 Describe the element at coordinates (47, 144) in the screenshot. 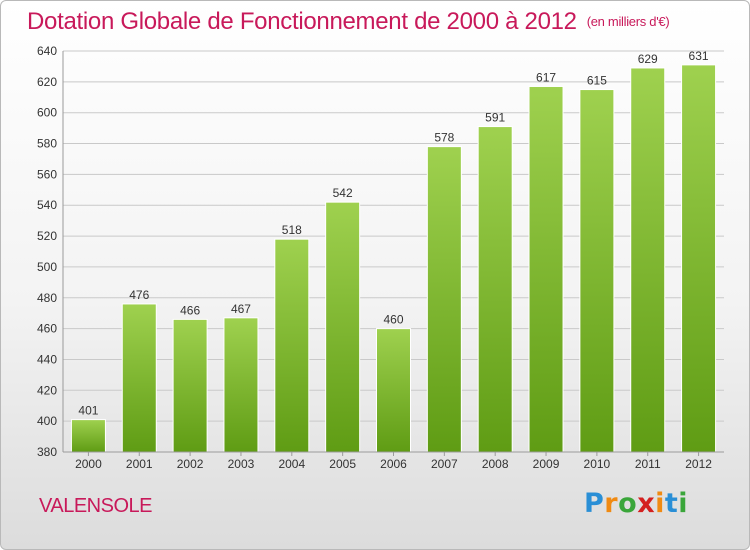

I see `y-tick-label: 580` at that location.